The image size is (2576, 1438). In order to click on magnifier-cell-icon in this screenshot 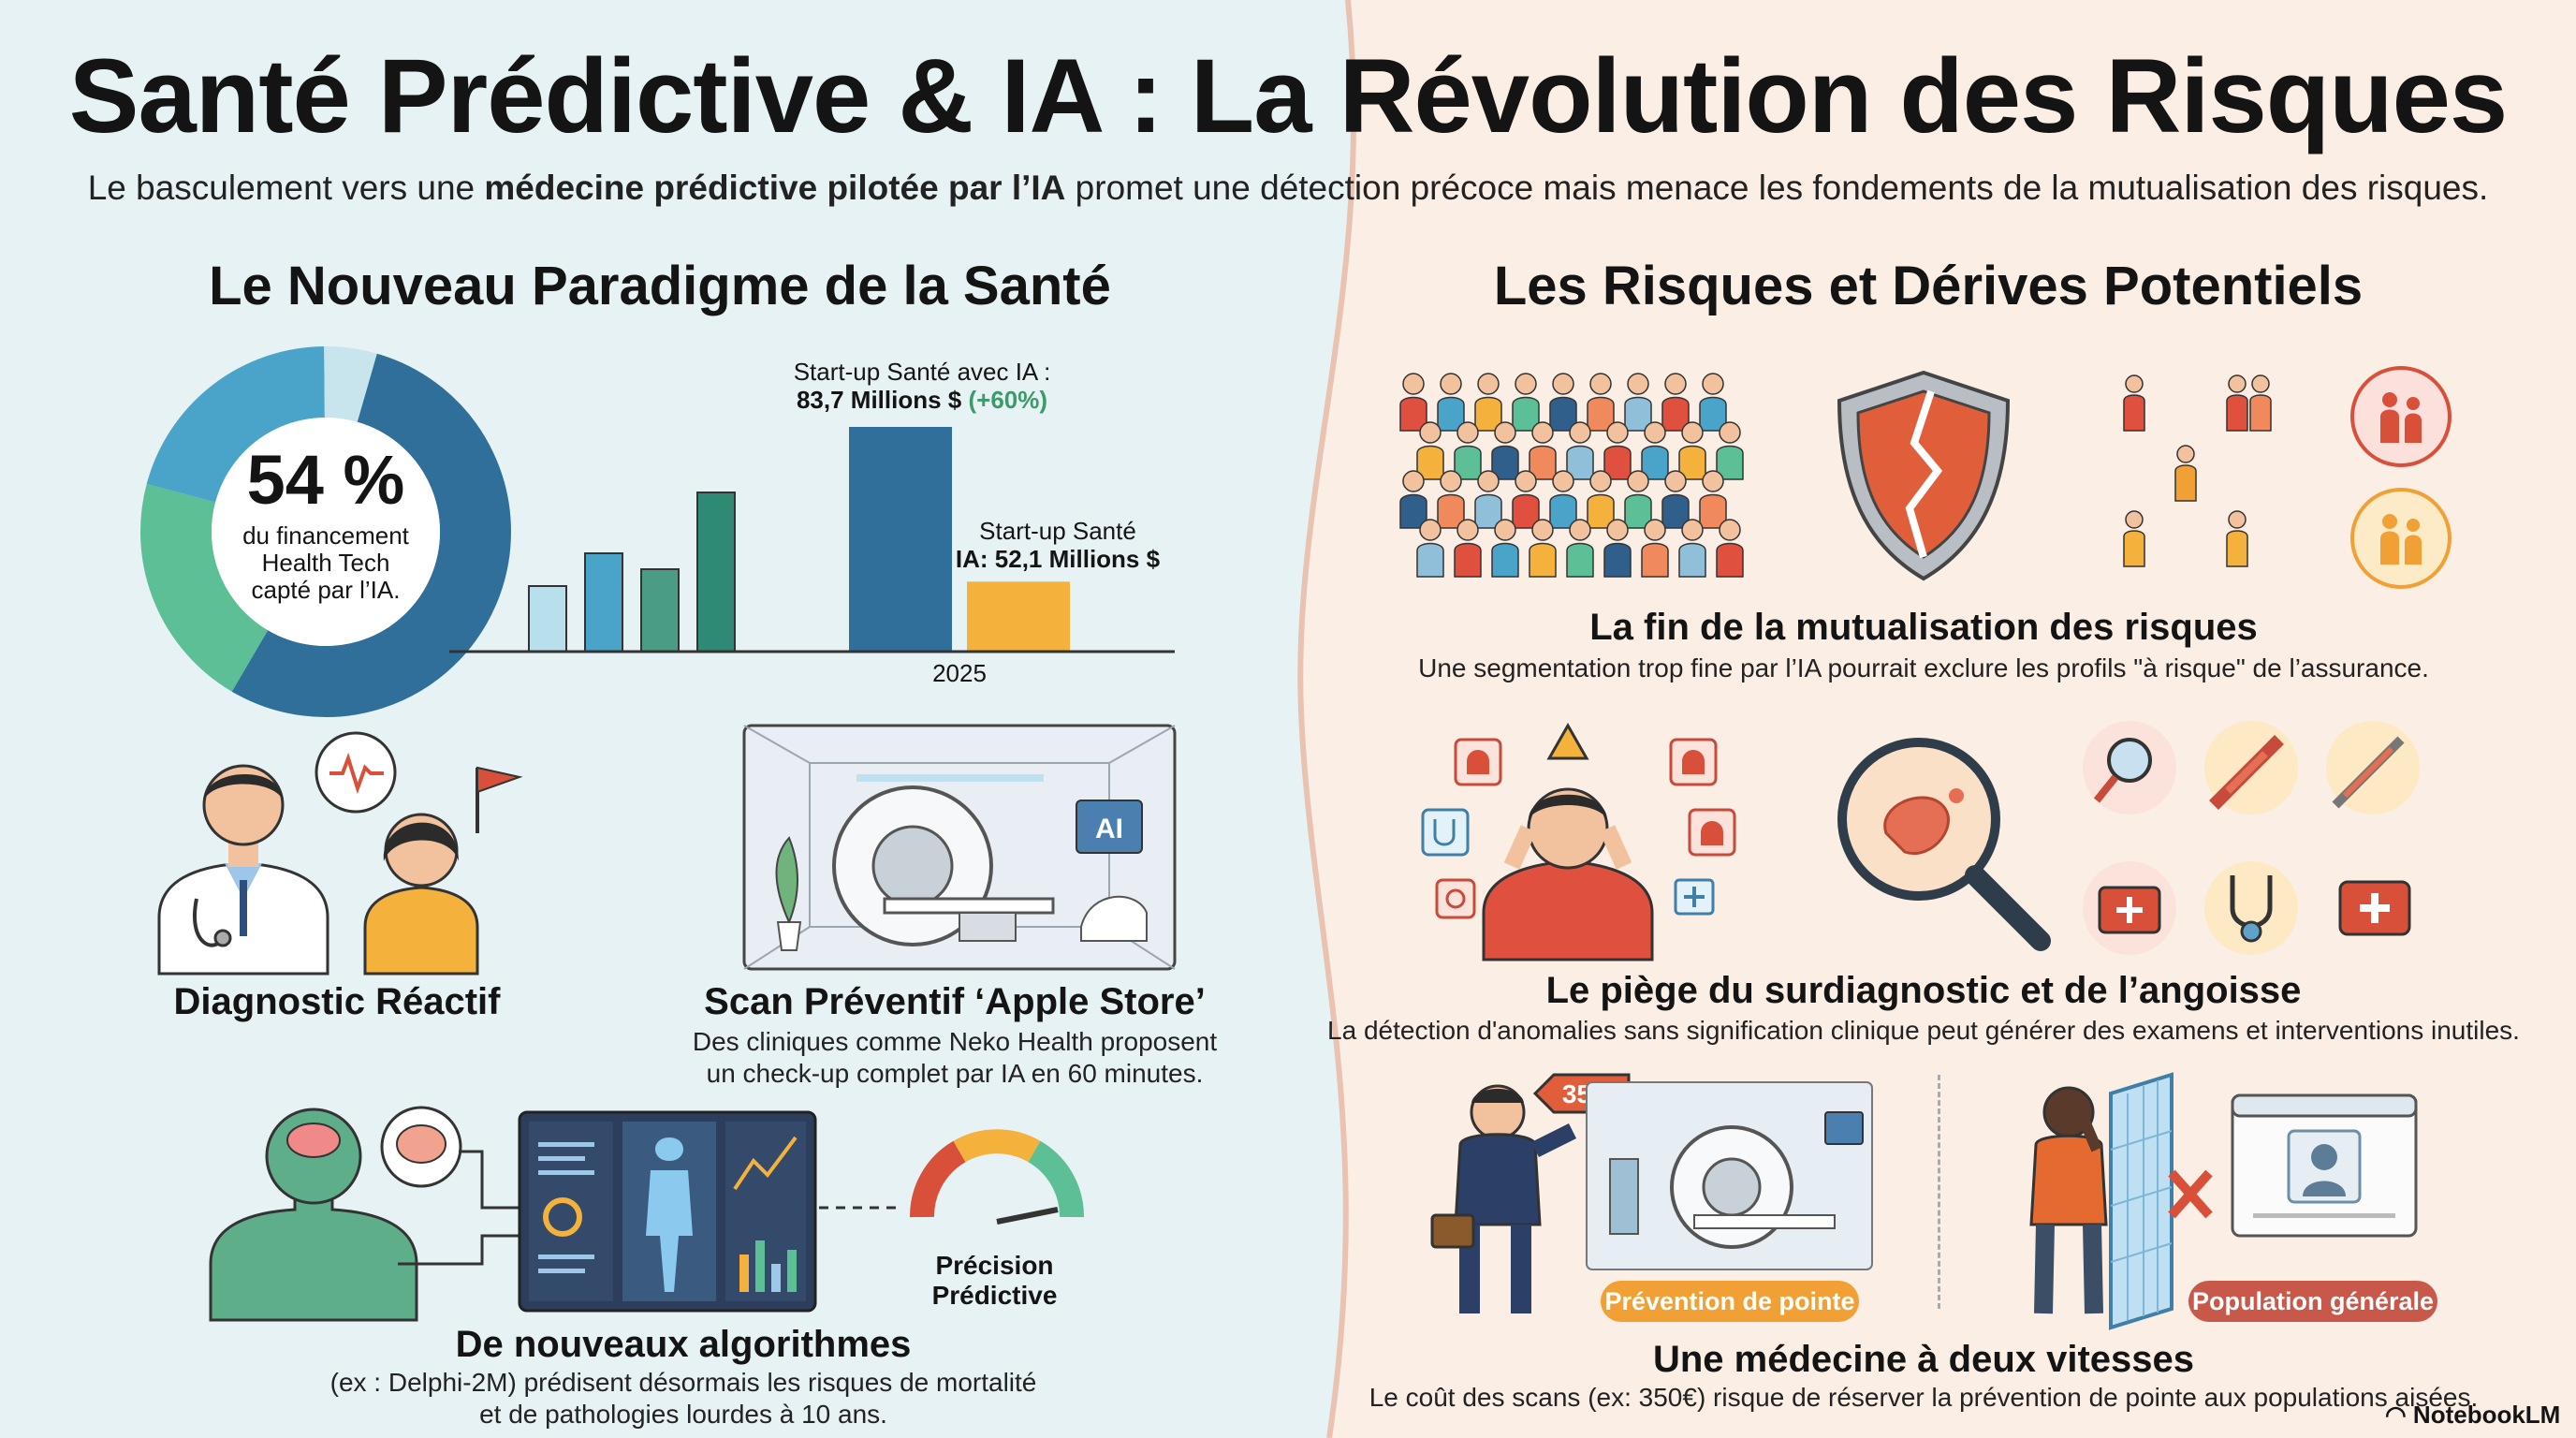, I will do `click(1944, 844)`.